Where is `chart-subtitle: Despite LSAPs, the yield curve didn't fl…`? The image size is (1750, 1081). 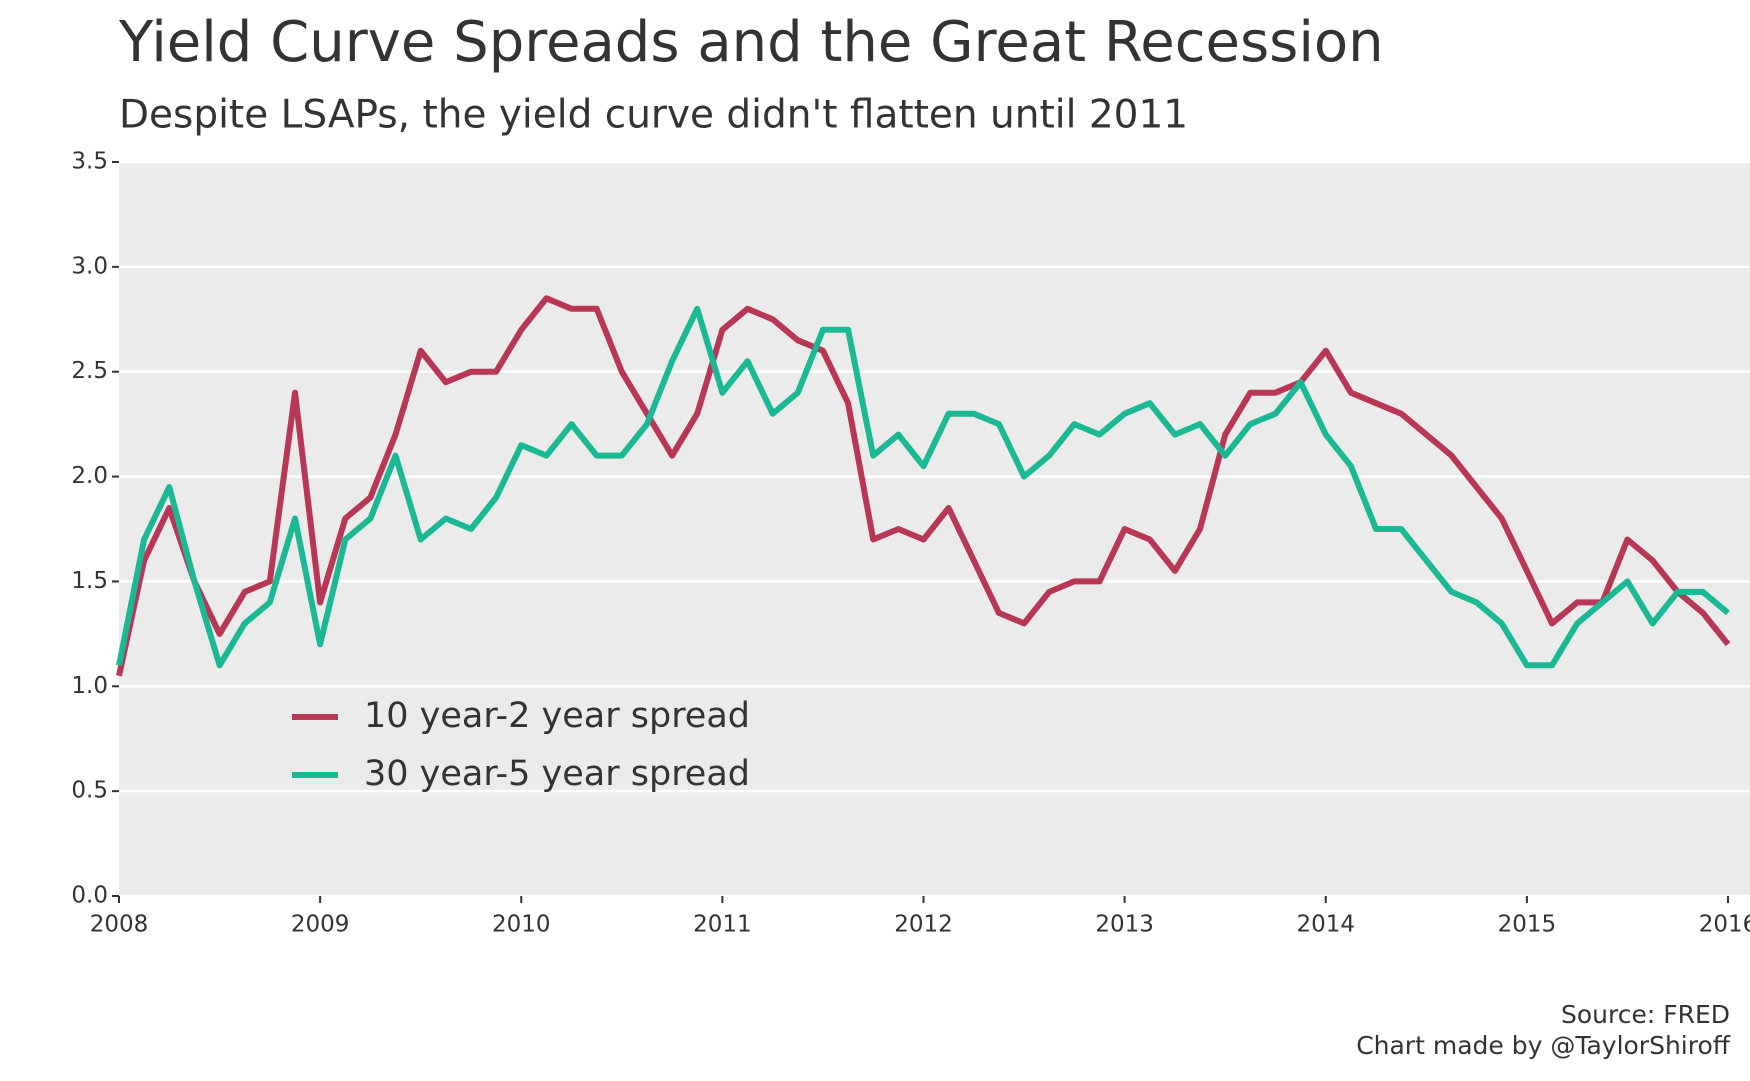
chart-subtitle: Despite LSAPs, the yield curve didn't fl… is located at coordinates (653, 115).